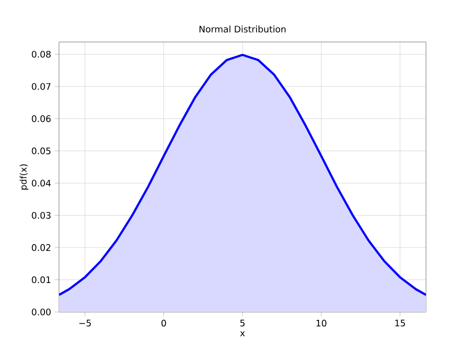 The width and height of the screenshot is (474, 355). What do you see at coordinates (41, 86) in the screenshot?
I see `y-tick-label: 0.07` at bounding box center [41, 86].